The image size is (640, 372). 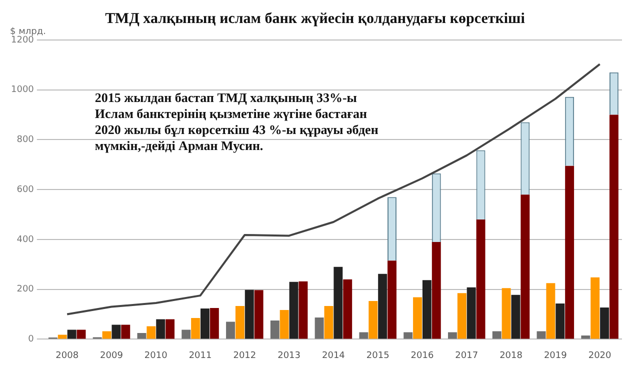 I want to click on x-tick-label: 2020, so click(x=600, y=355).